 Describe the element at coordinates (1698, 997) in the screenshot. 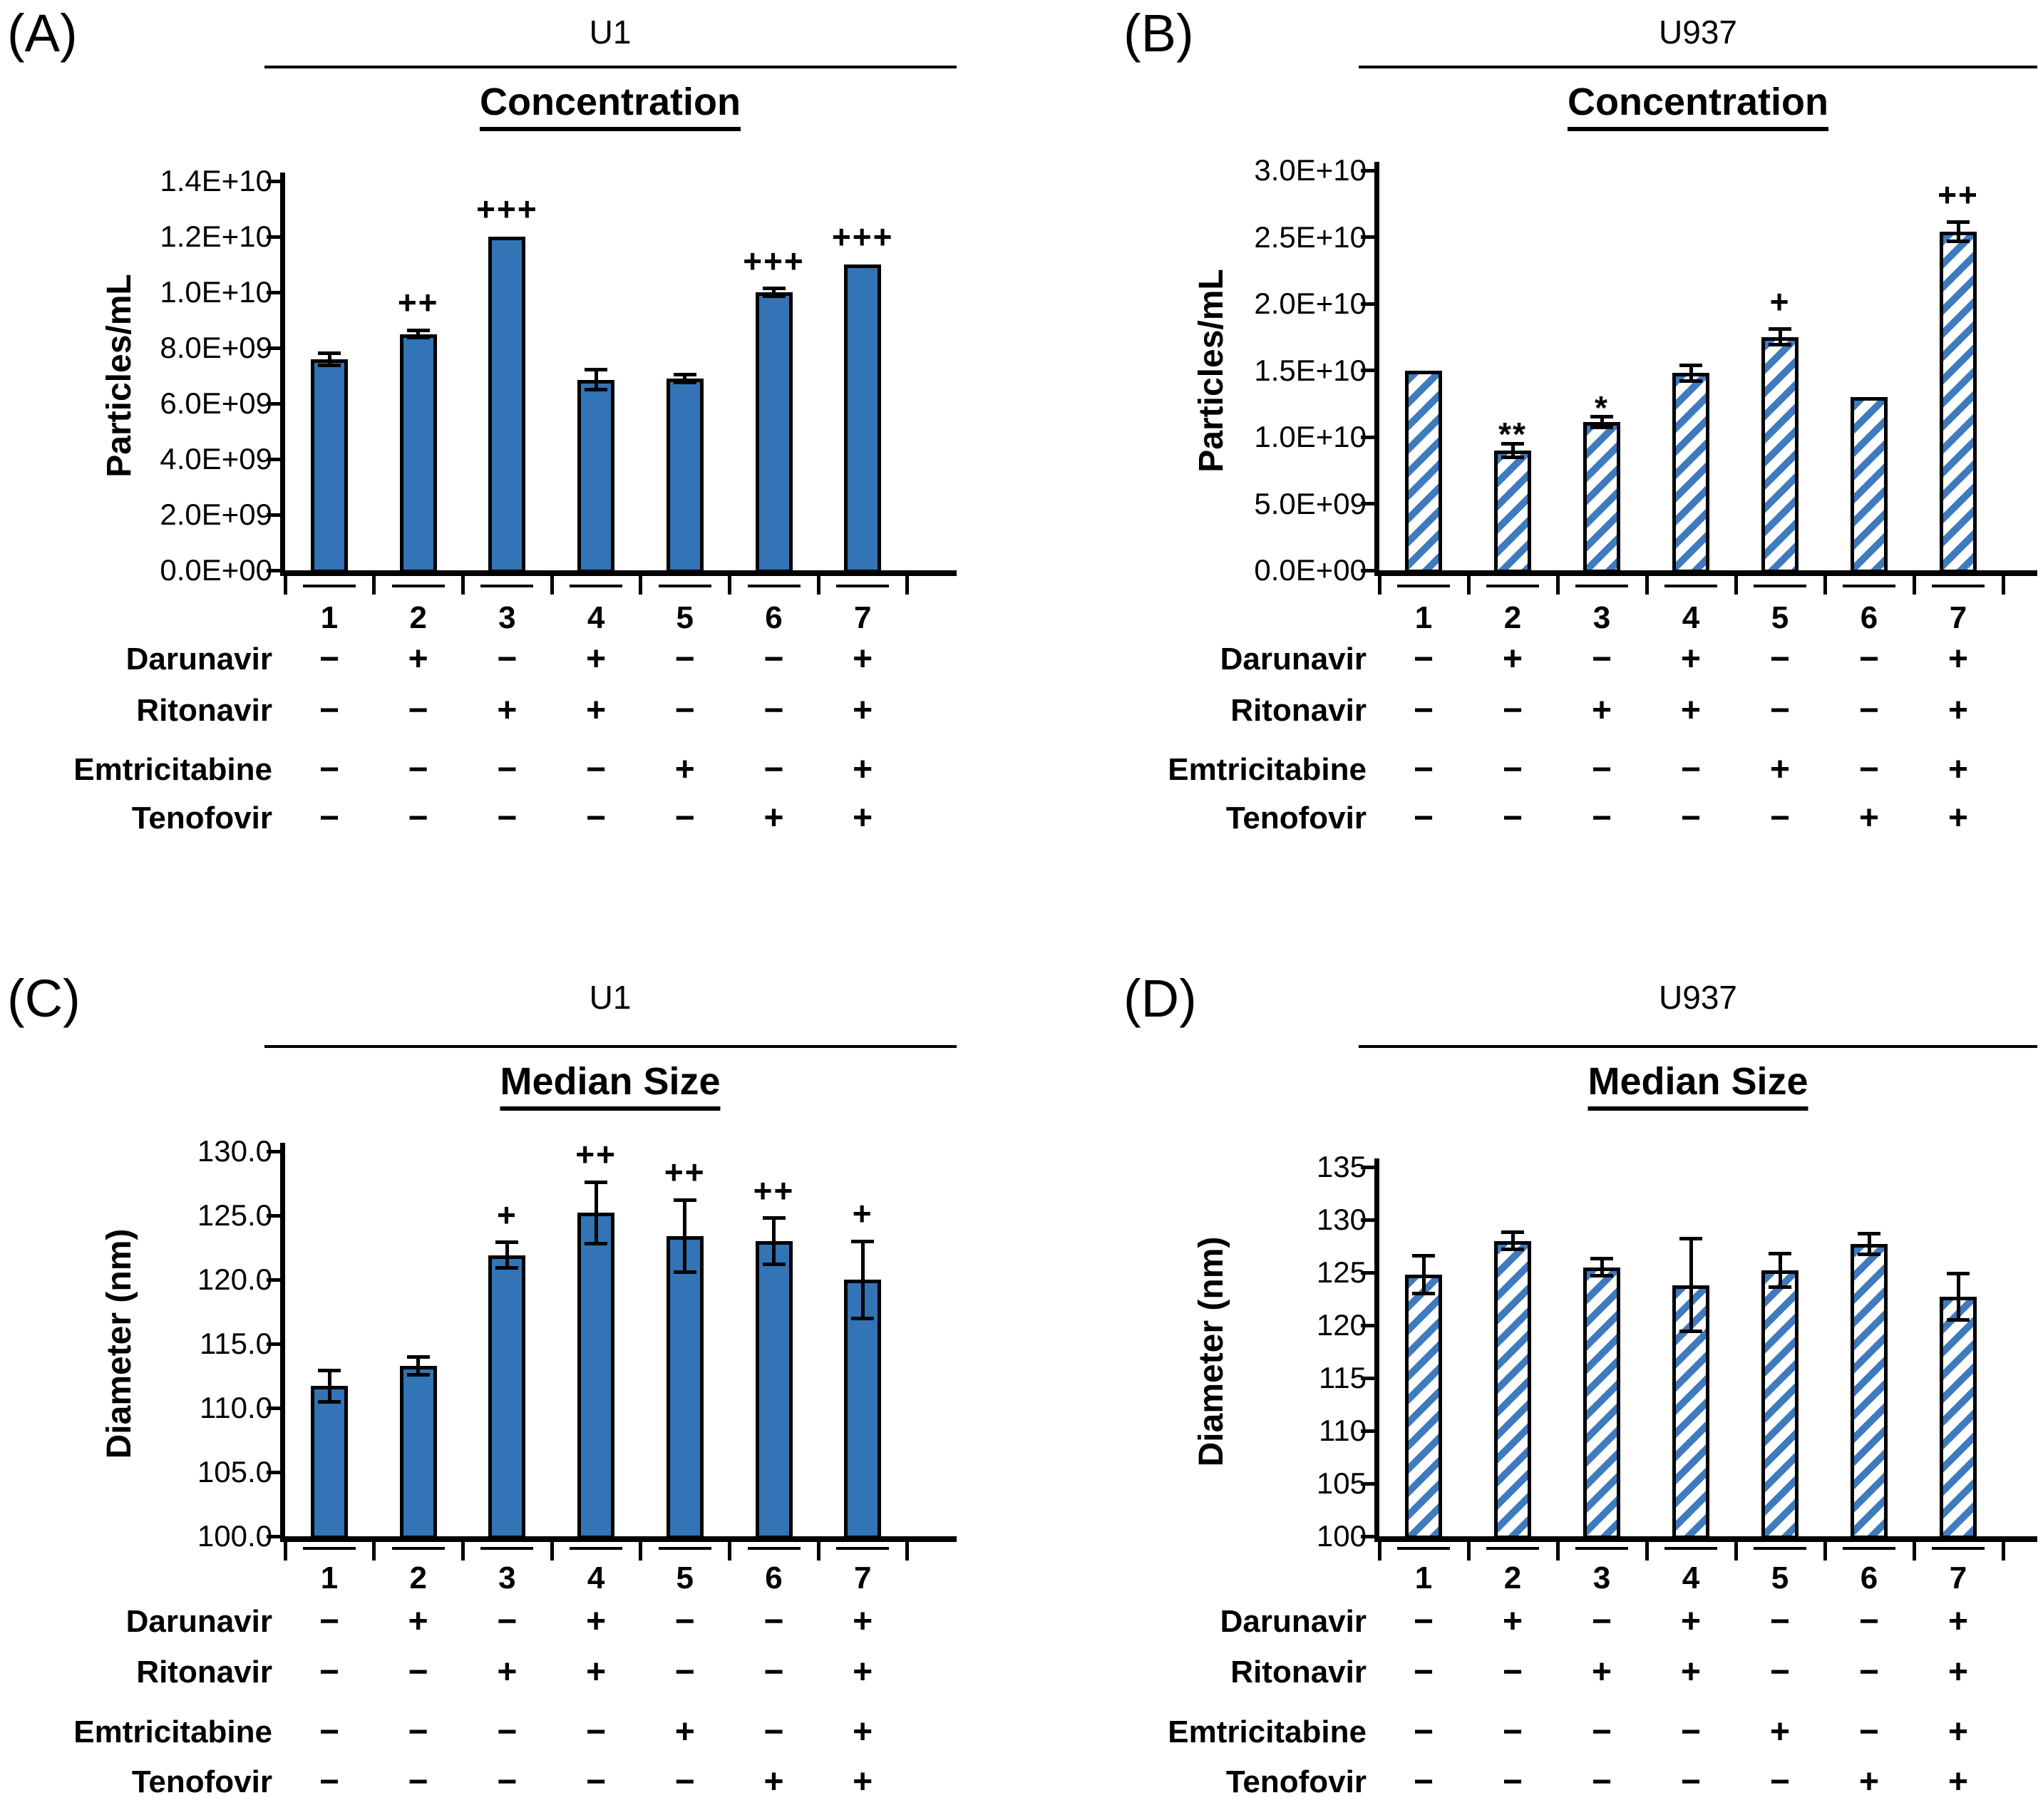

I see `panel-d-cell-line-title: U937` at that location.